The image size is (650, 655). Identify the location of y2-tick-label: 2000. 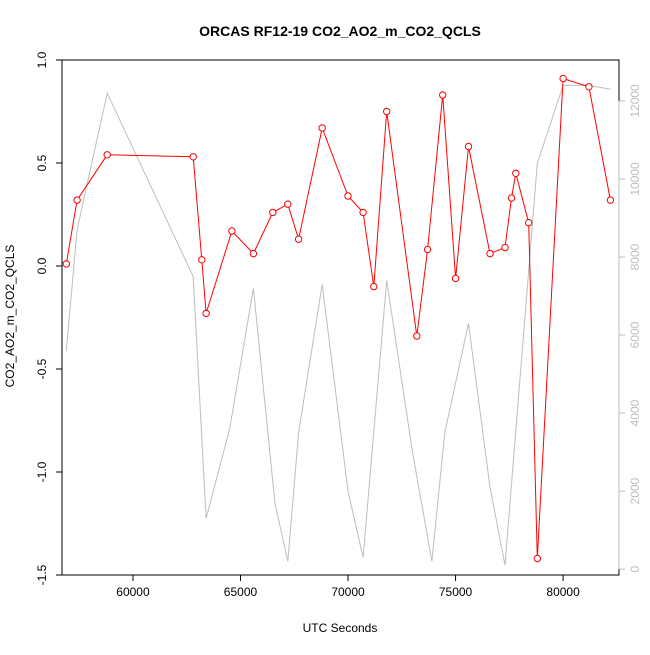
(635, 490).